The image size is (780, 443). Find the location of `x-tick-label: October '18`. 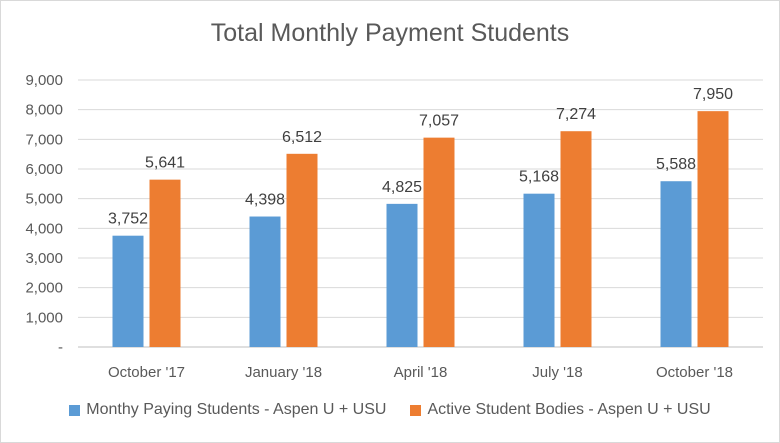

x-tick-label: October '18 is located at coordinates (694, 372).